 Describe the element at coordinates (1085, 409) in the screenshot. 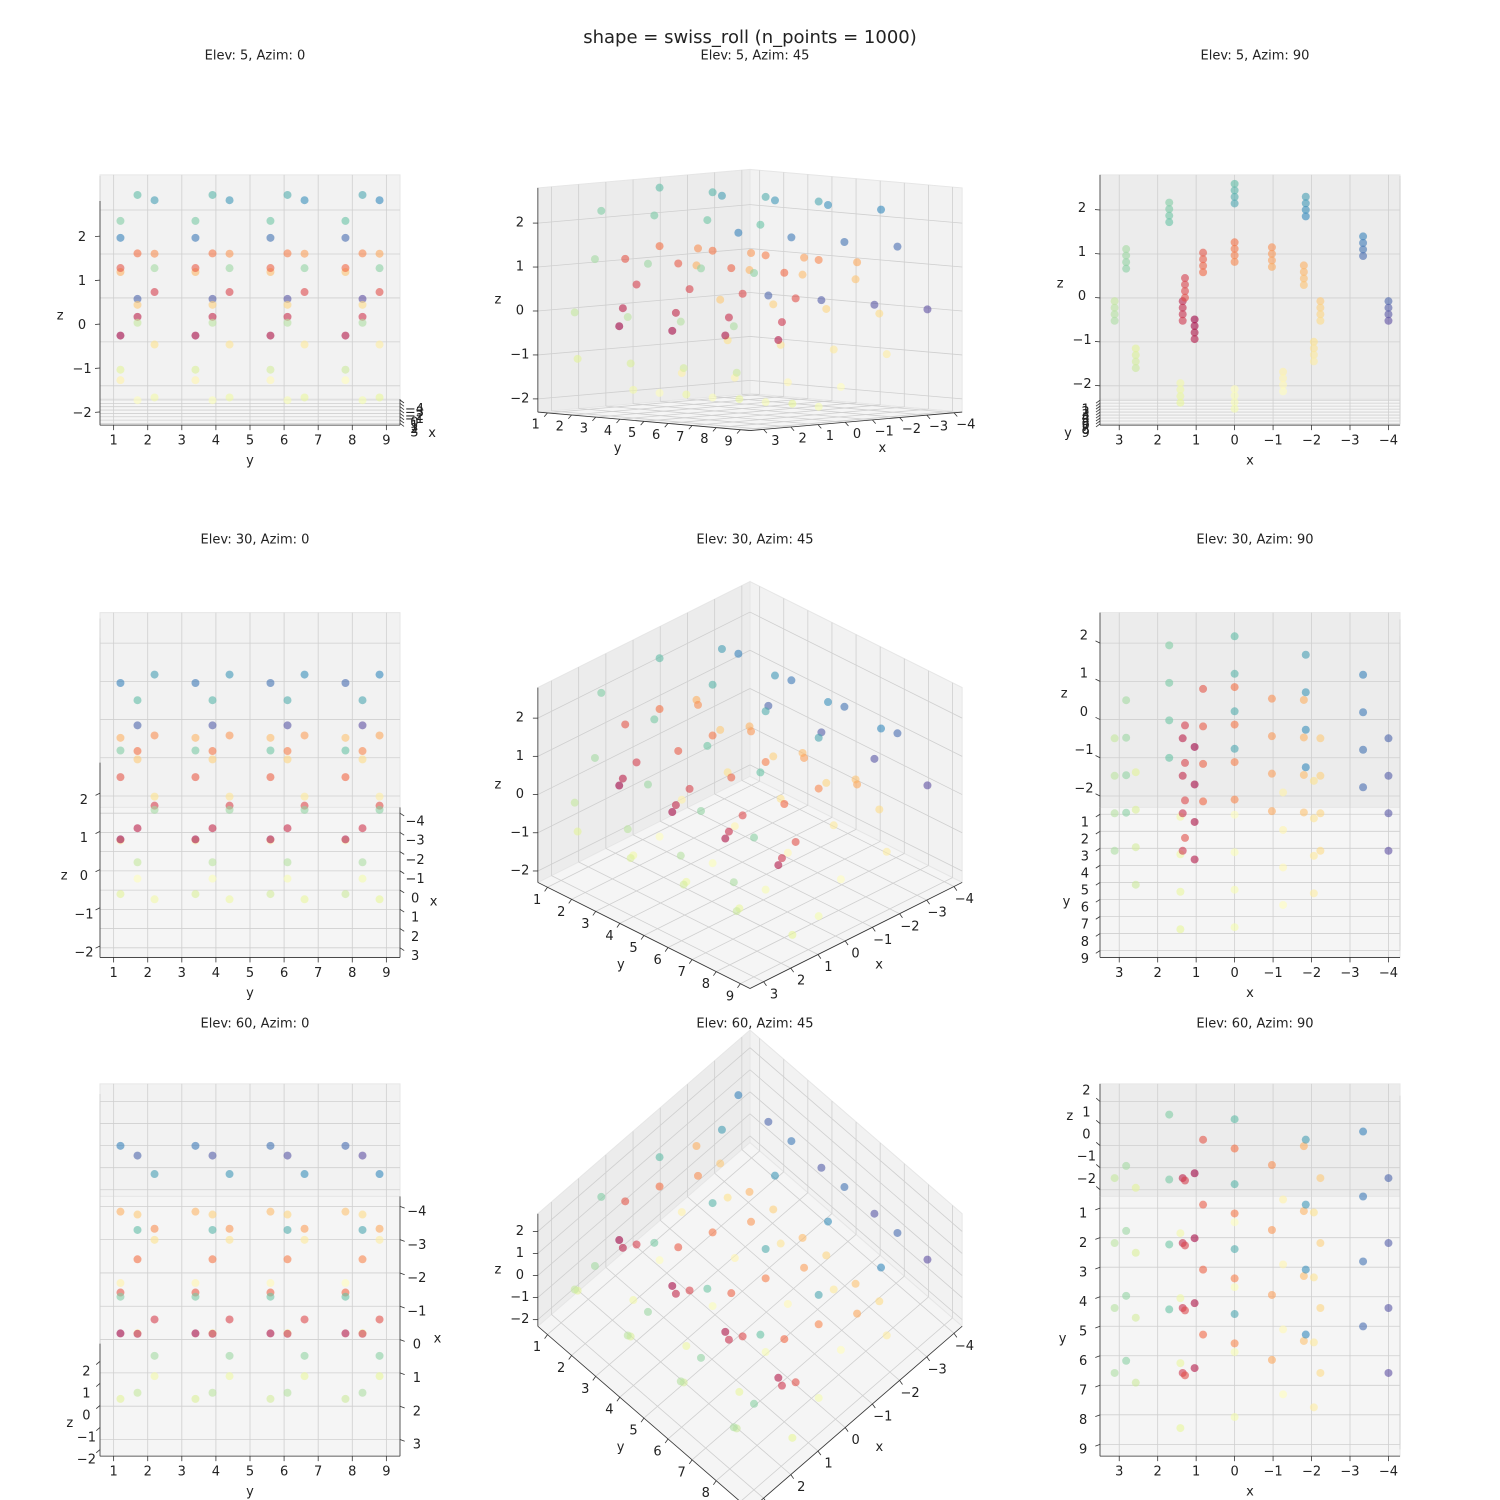

I see `y-tick-label: 1` at that location.